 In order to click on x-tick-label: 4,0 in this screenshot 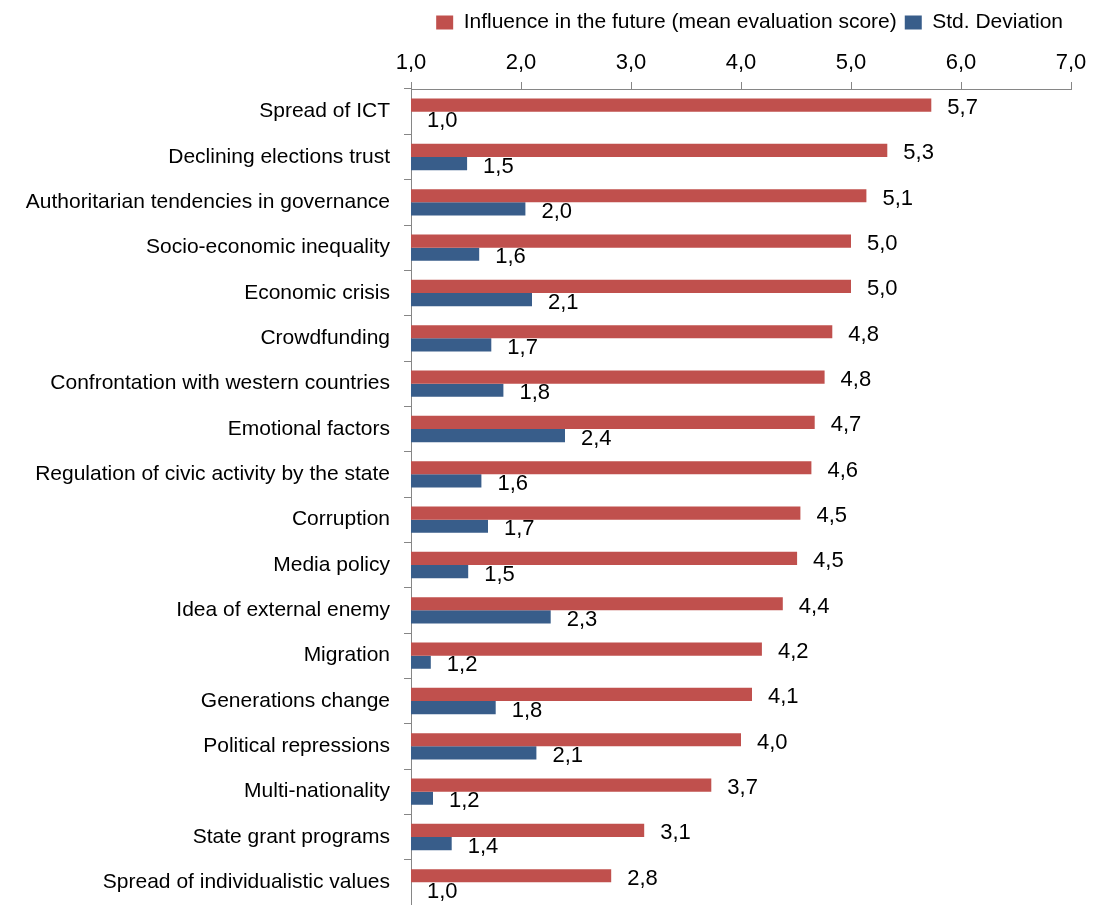, I will do `click(741, 61)`.